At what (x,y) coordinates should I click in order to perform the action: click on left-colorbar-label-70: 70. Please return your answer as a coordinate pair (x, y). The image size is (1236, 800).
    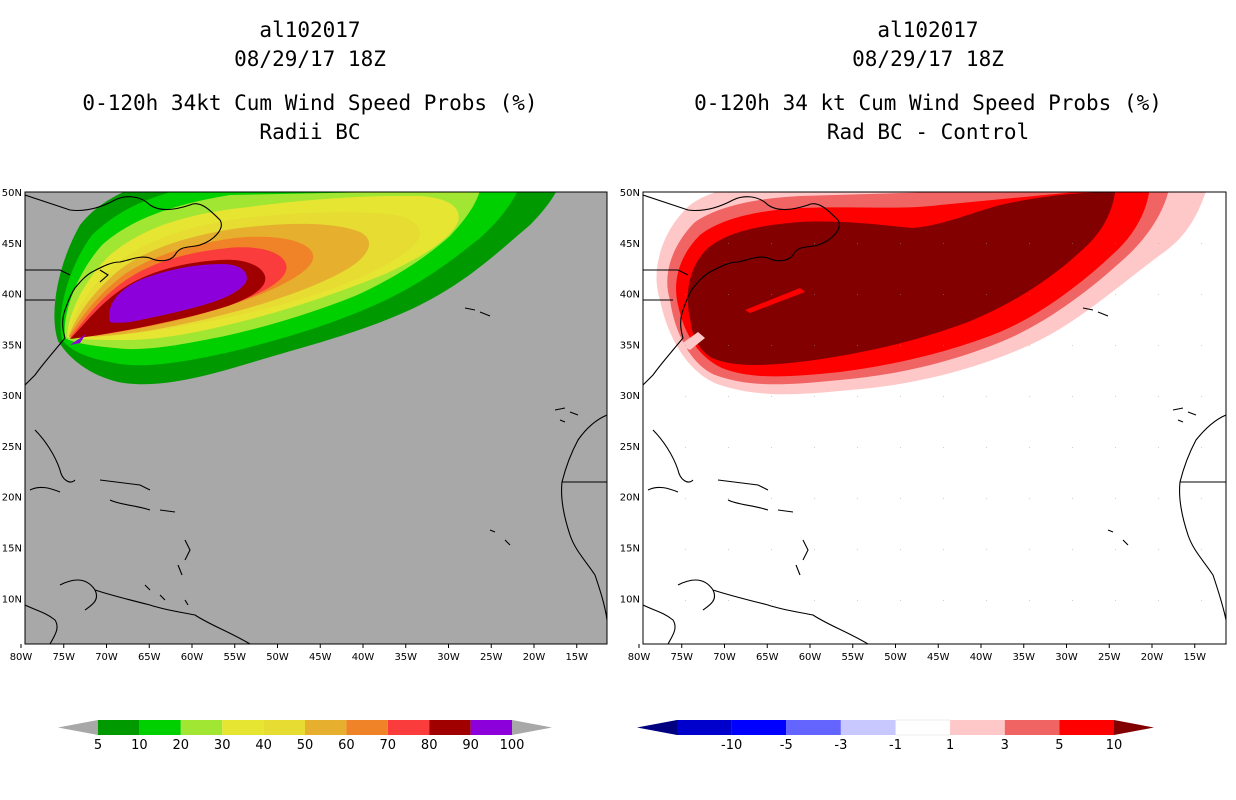
    Looking at the image, I should click on (388, 745).